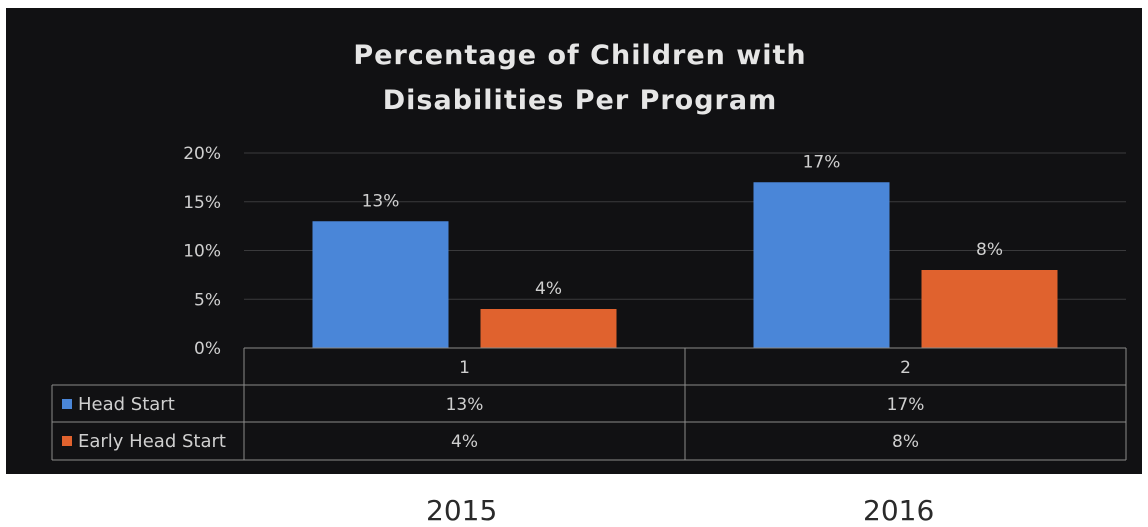 The image size is (1148, 527). Describe the element at coordinates (905, 442) in the screenshot. I see `table-value: 8%` at that location.